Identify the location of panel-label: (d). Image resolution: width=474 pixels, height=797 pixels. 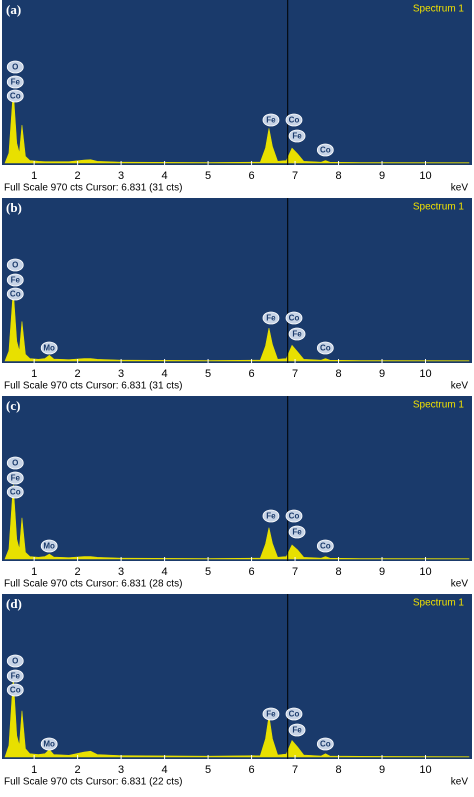
(14, 603).